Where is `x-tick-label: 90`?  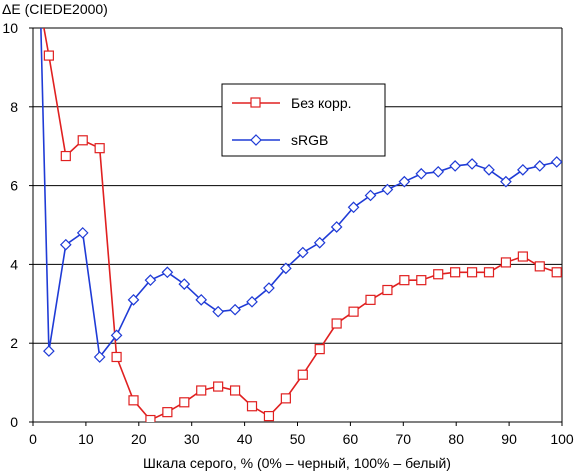
x-tick-label: 90 is located at coordinates (509, 439).